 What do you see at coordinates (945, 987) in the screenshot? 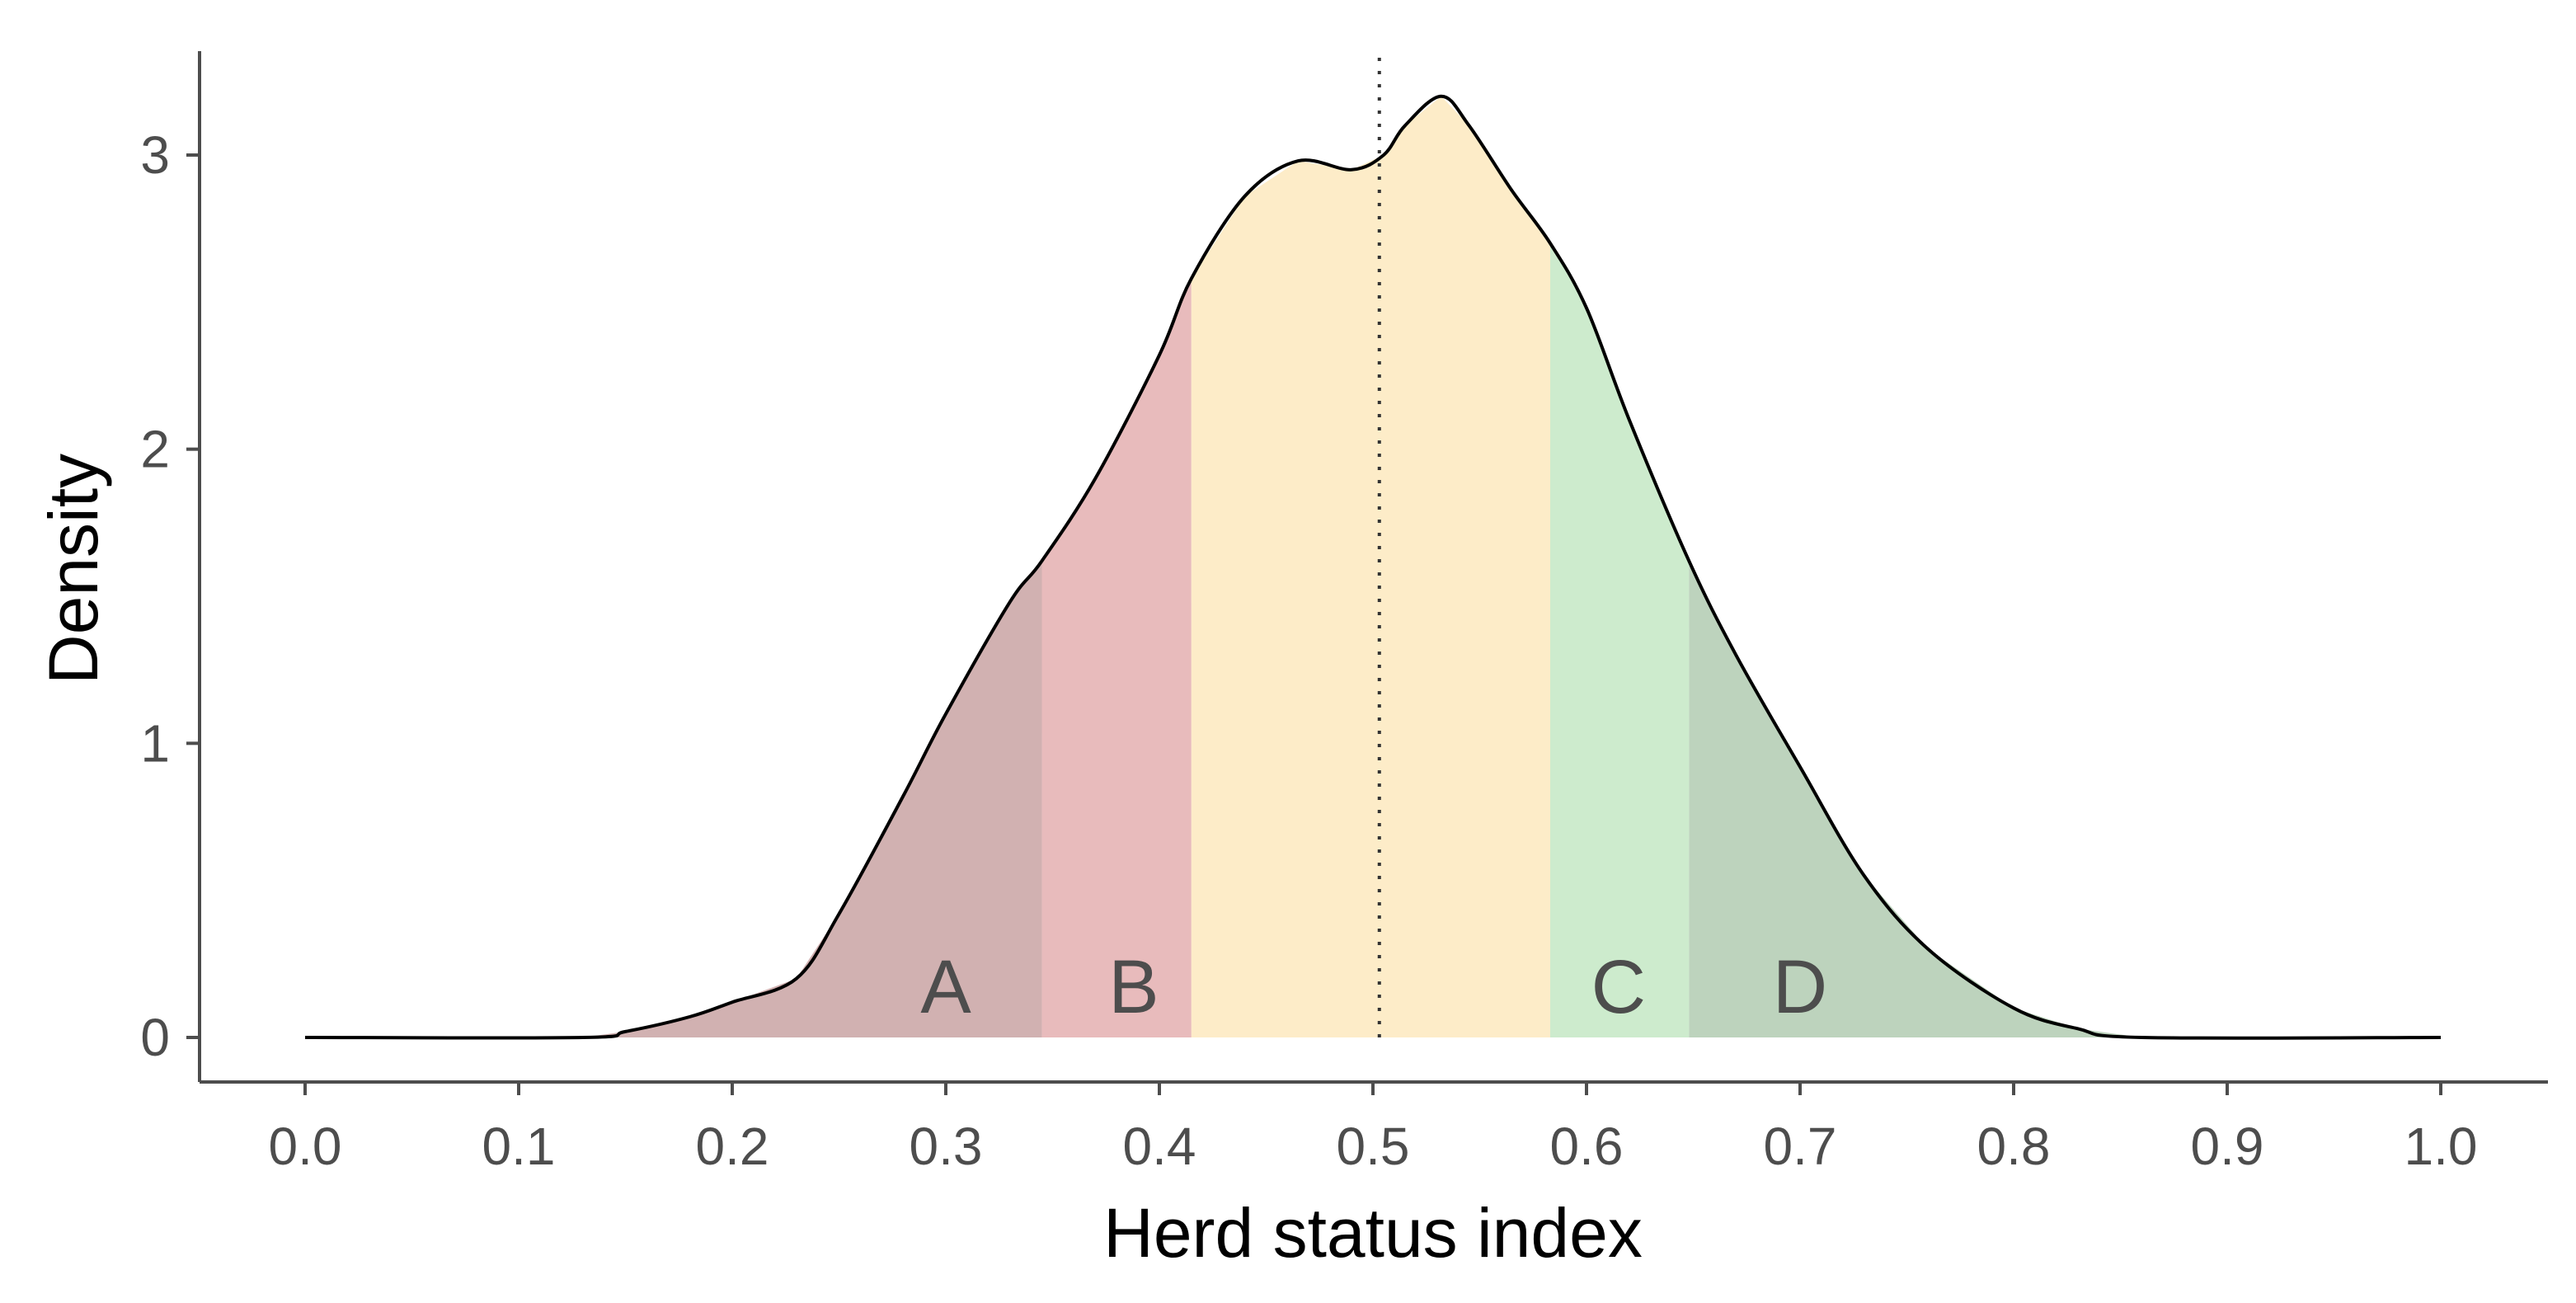
I see `band-label-a: A` at bounding box center [945, 987].